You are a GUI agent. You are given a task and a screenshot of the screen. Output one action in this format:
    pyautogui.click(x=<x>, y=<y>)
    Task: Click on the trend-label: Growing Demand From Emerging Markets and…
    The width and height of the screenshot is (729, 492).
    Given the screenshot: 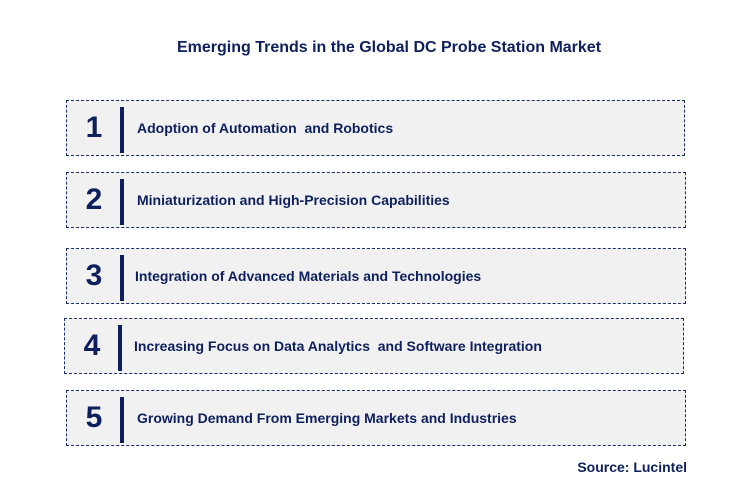 What is the action you would take?
    pyautogui.click(x=327, y=418)
    